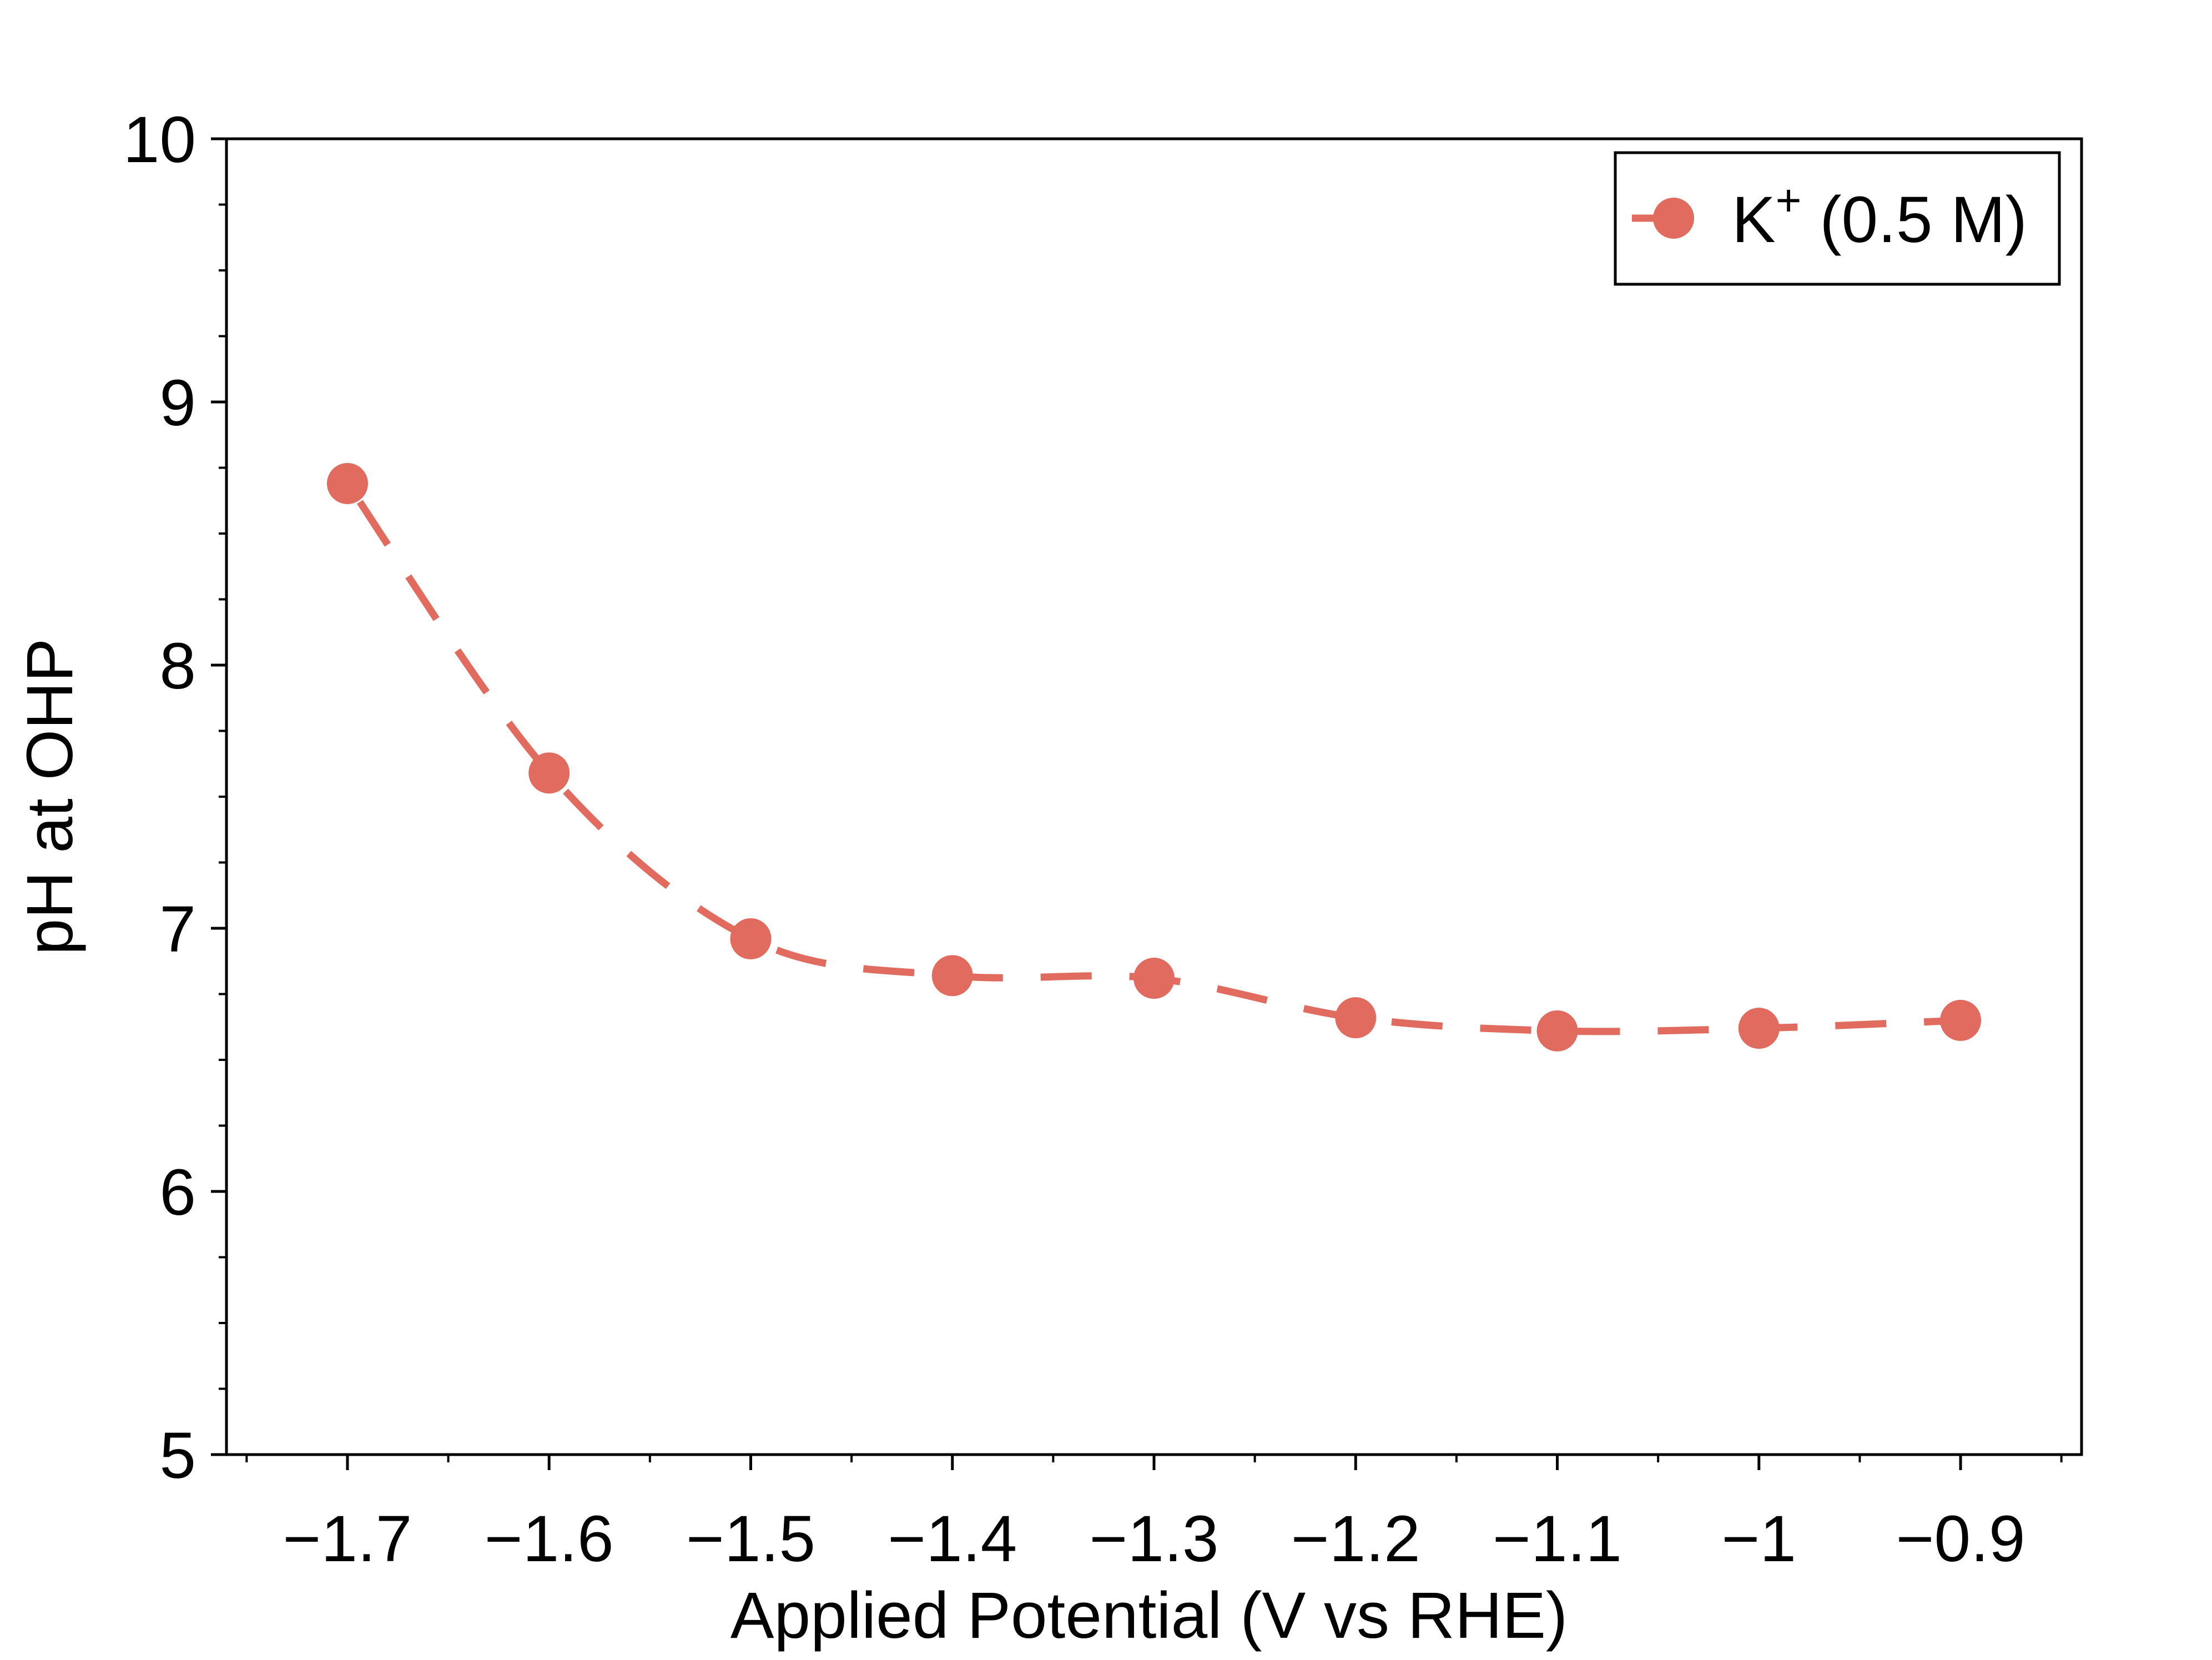 This screenshot has height=1660, width=2212. Describe the element at coordinates (549, 1539) in the screenshot. I see `x-tick-label: −1.6` at that location.